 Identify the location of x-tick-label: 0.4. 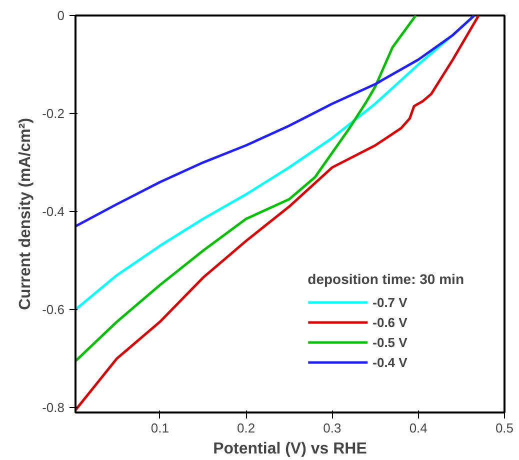
(418, 428).